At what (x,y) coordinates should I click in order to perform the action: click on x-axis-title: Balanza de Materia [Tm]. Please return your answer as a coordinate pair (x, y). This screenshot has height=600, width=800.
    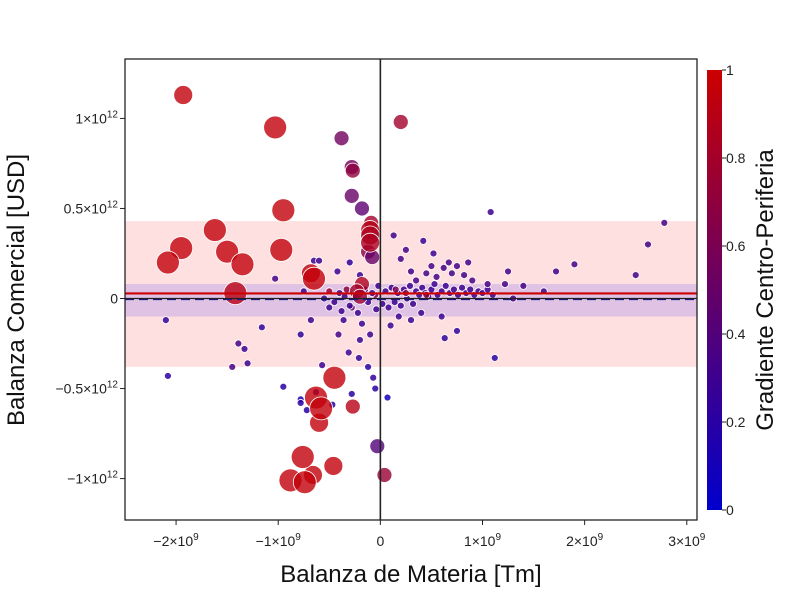
    Looking at the image, I should click on (410, 574).